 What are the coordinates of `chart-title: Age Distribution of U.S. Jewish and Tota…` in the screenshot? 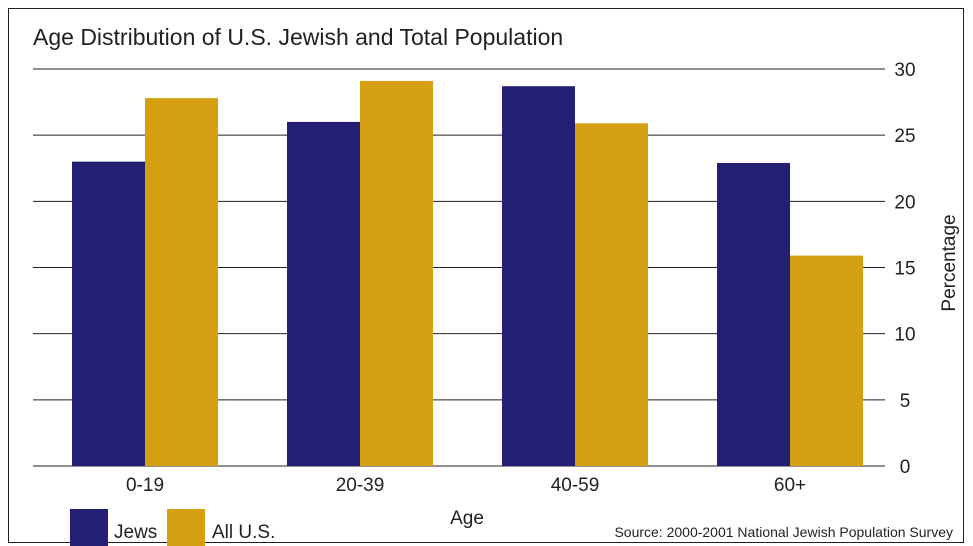 It's located at (298, 37).